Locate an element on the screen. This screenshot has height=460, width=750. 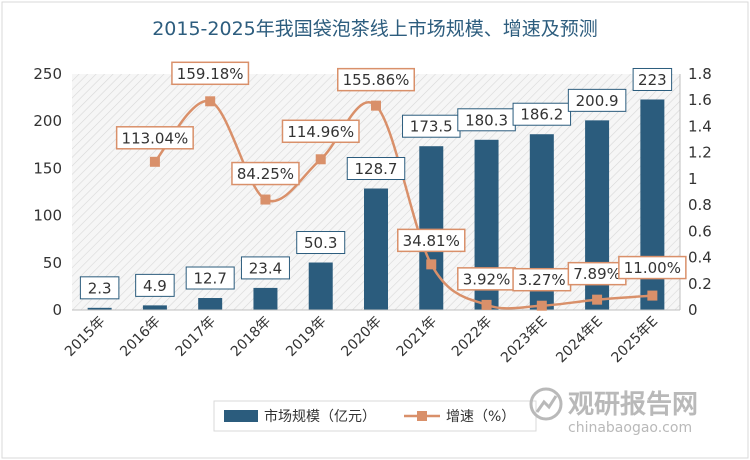
right-axis-tick-label: 0 is located at coordinates (693, 310).